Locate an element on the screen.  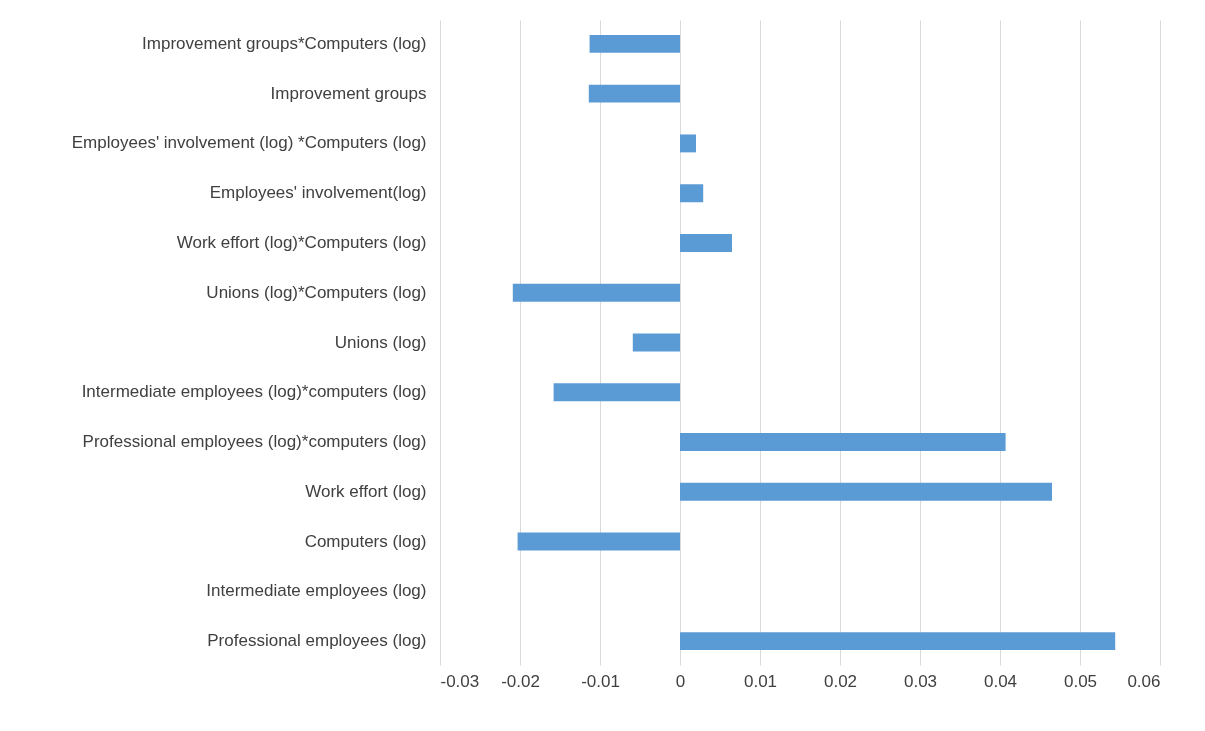
x-tick-label: -0.03 is located at coordinates (460, 681).